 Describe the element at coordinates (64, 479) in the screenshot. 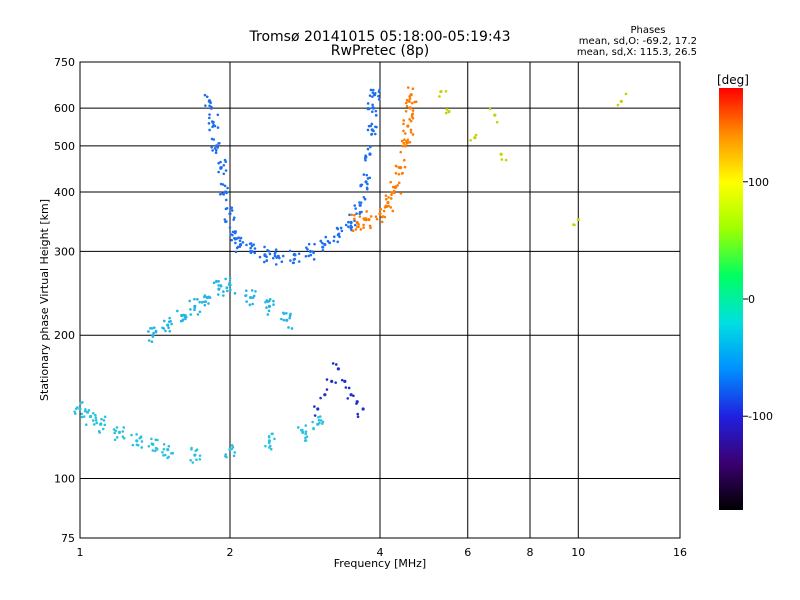

I see `y-tick-label: 100` at that location.